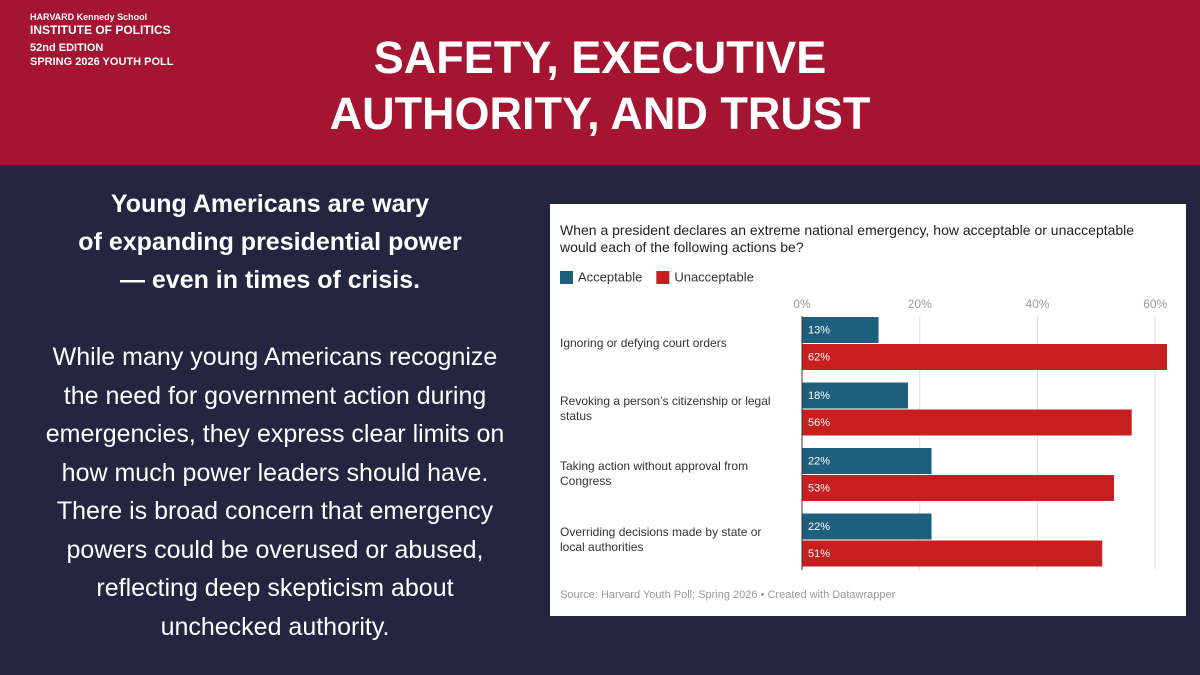  Describe the element at coordinates (275, 472) in the screenshot. I see `paragraph-line: how much power leaders should have.` at that location.